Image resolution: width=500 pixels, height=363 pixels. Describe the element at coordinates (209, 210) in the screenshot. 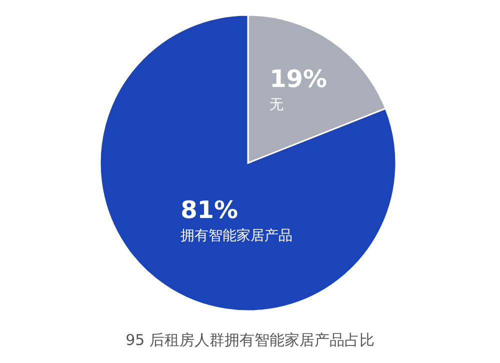

I see `data-label: 81%` at that location.